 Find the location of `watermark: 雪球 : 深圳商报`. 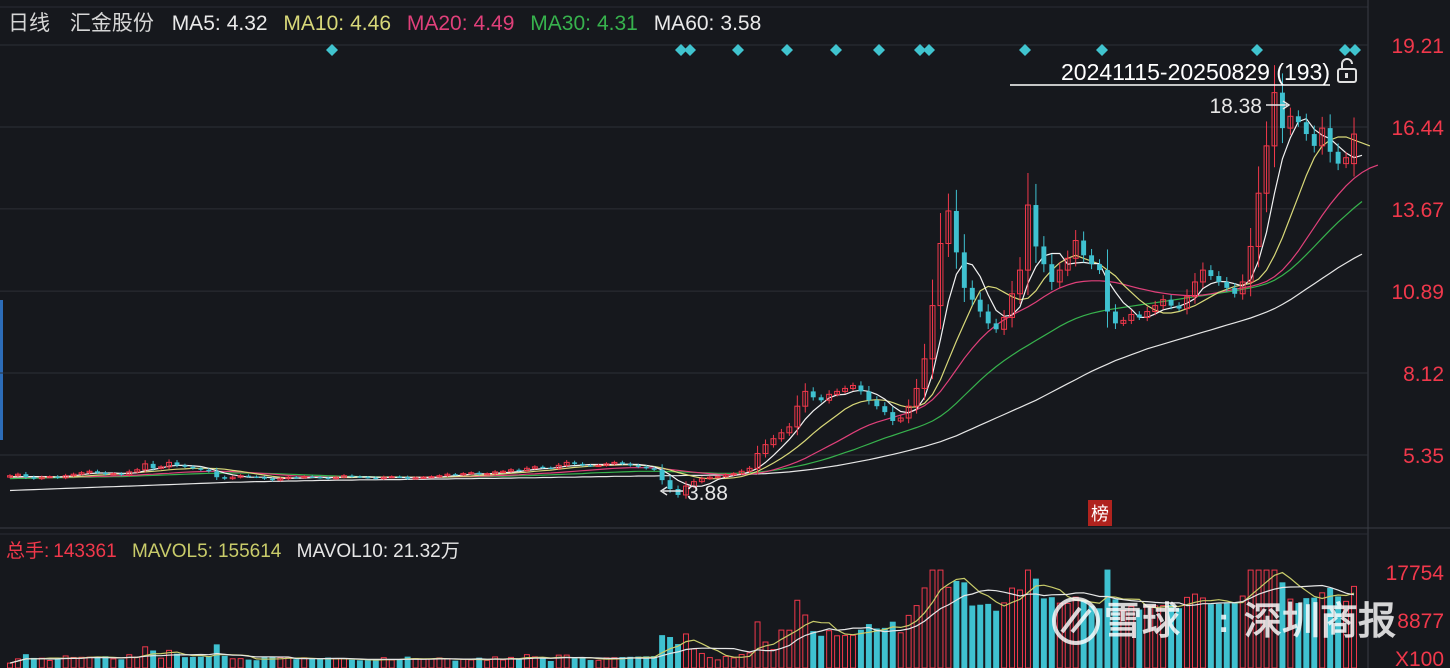

watermark: 雪球 : 深圳商报 is located at coordinates (1224, 621).